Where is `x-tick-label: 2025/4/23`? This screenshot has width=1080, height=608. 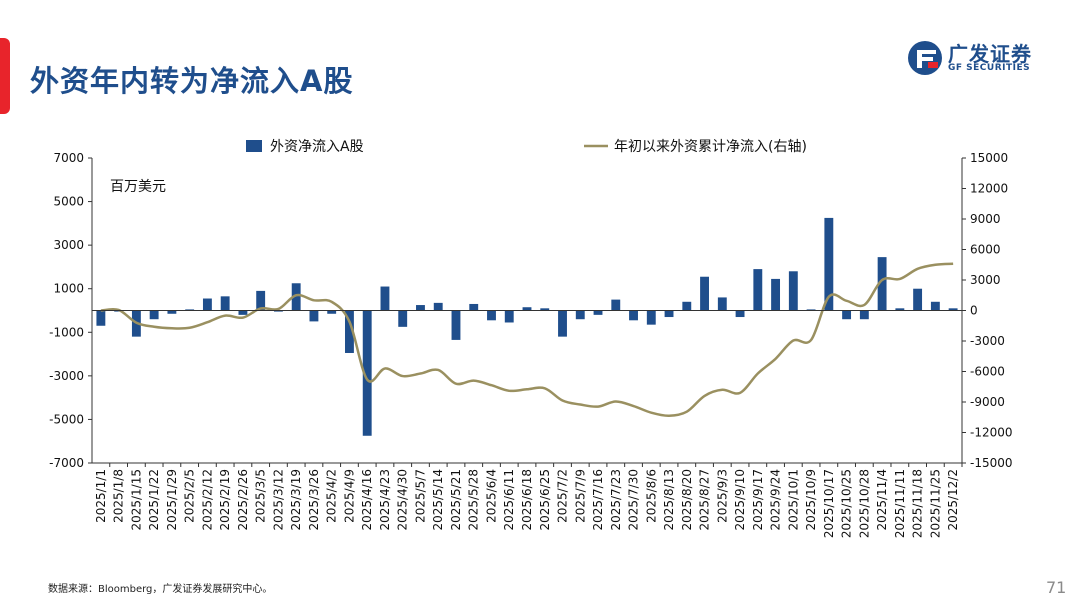
x-tick-label: 2025/4/23 is located at coordinates (385, 500).